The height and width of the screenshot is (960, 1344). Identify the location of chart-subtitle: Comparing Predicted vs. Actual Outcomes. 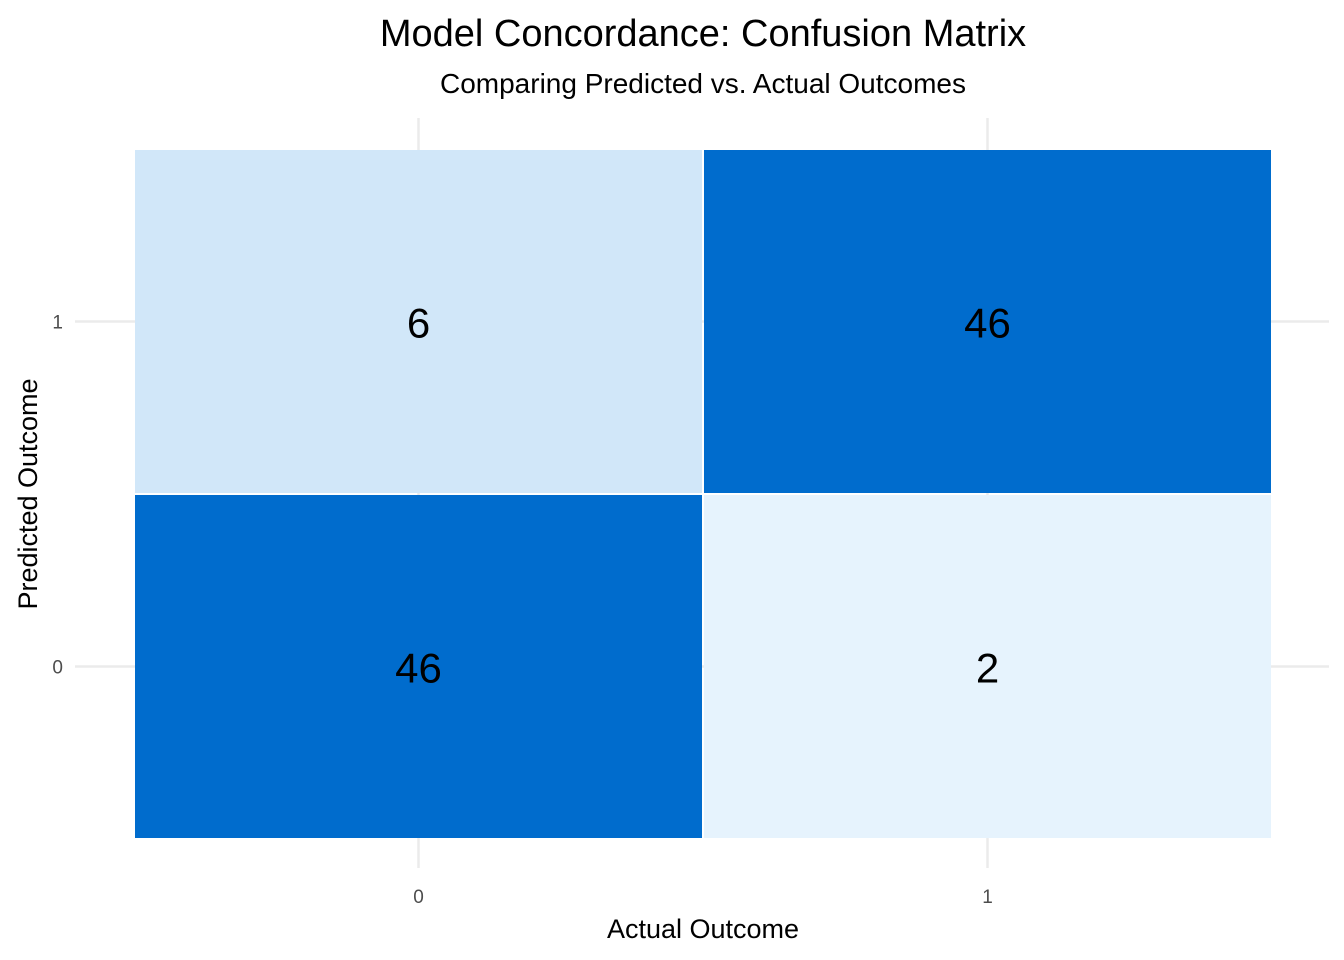
(703, 83).